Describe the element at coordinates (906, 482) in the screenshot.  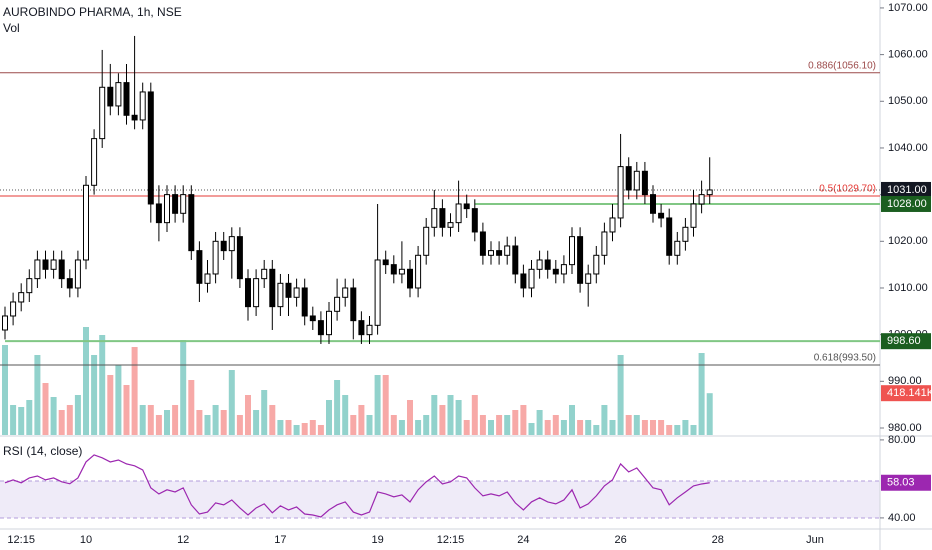
I see `rsi-label-box` at that location.